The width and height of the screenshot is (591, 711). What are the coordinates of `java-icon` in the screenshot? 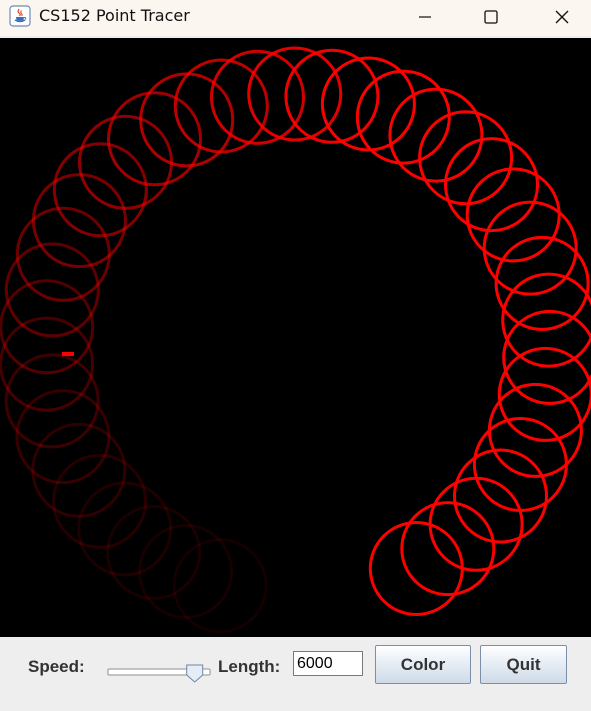 It's located at (20, 16).